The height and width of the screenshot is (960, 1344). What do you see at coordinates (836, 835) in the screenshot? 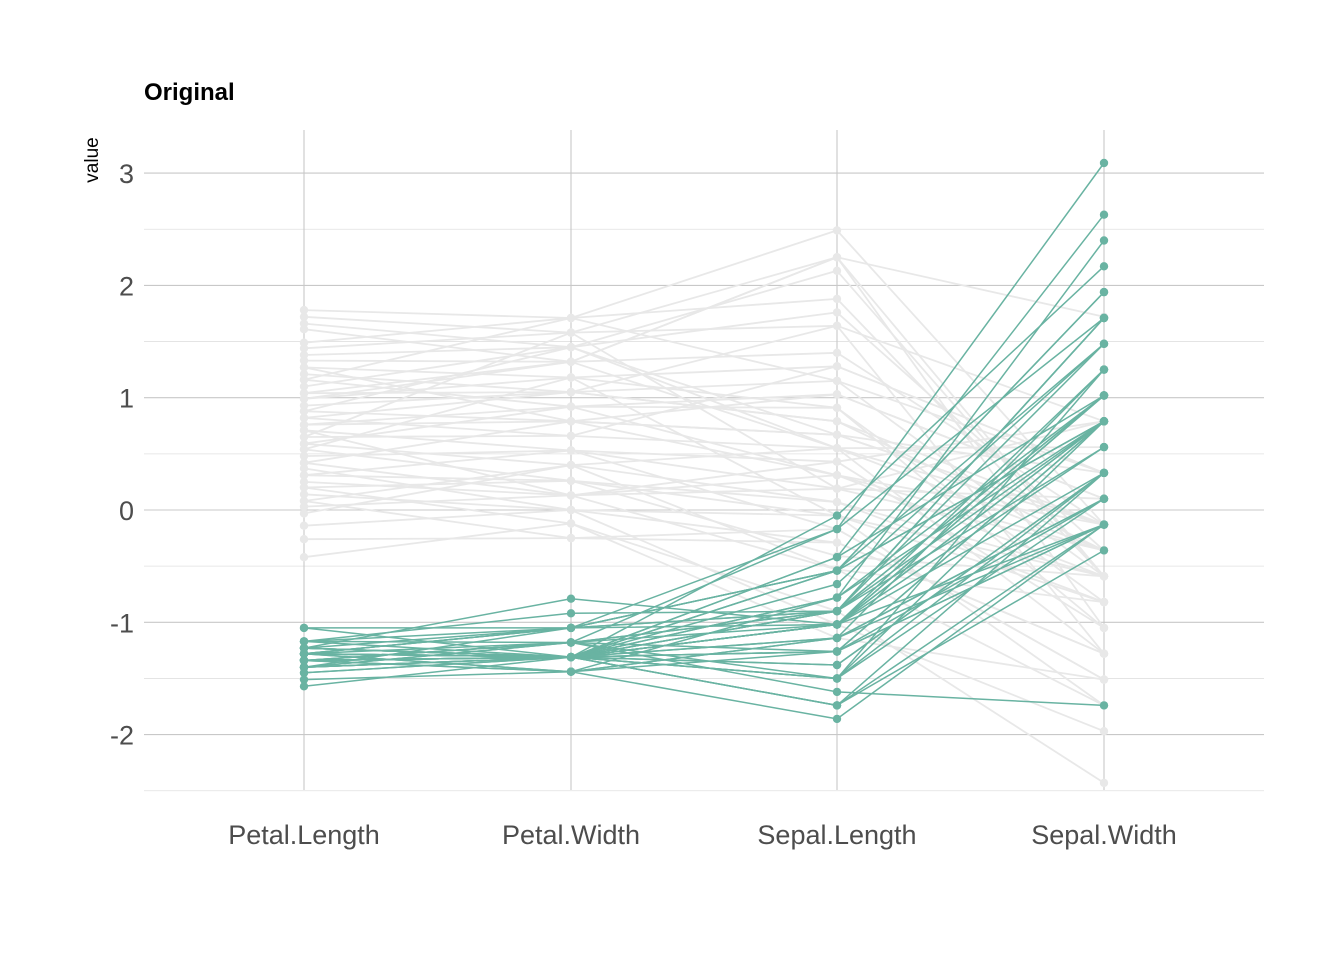
I see `x-tick-label: Sepal.Length` at bounding box center [836, 835].